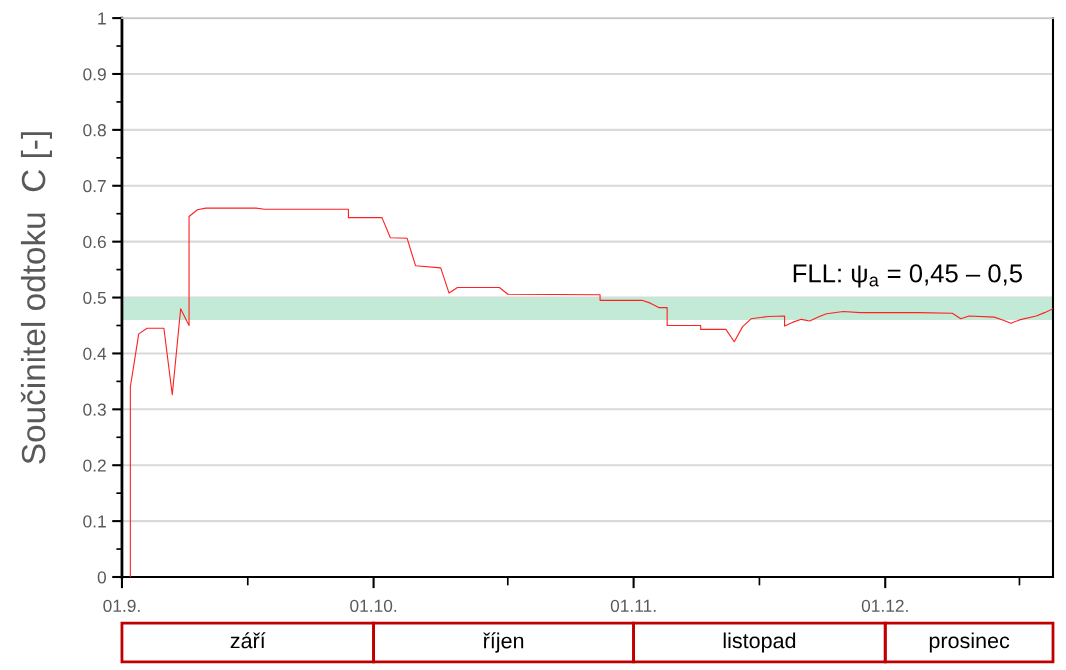 This screenshot has width=1066, height=670. Describe the element at coordinates (121, 605) in the screenshot. I see `x-tick-label: 01.9.` at that location.